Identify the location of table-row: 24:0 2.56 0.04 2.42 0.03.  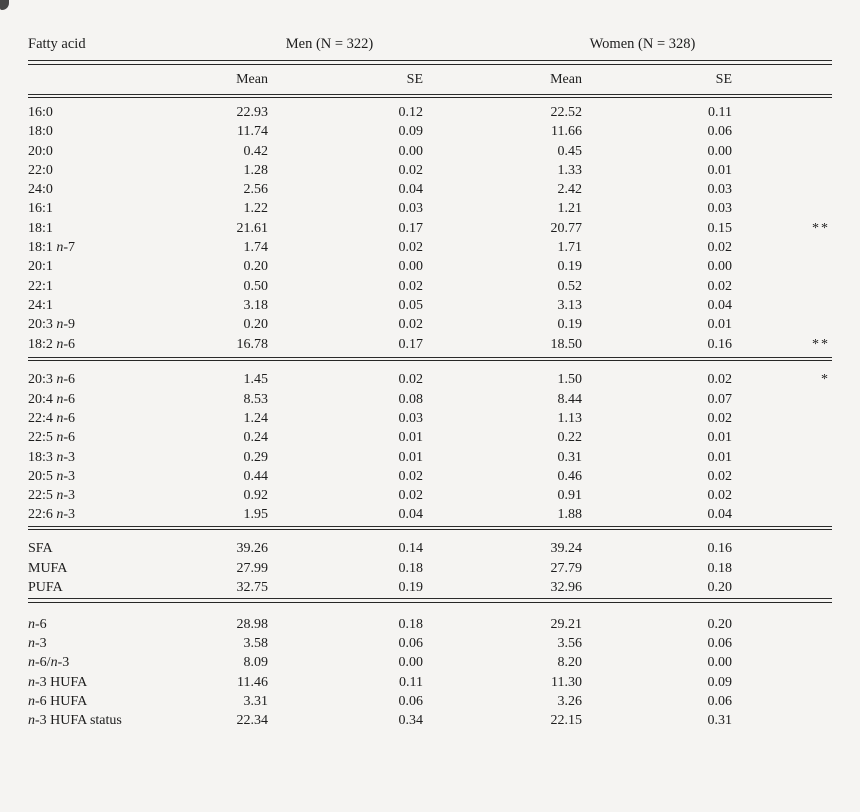
(430, 189).